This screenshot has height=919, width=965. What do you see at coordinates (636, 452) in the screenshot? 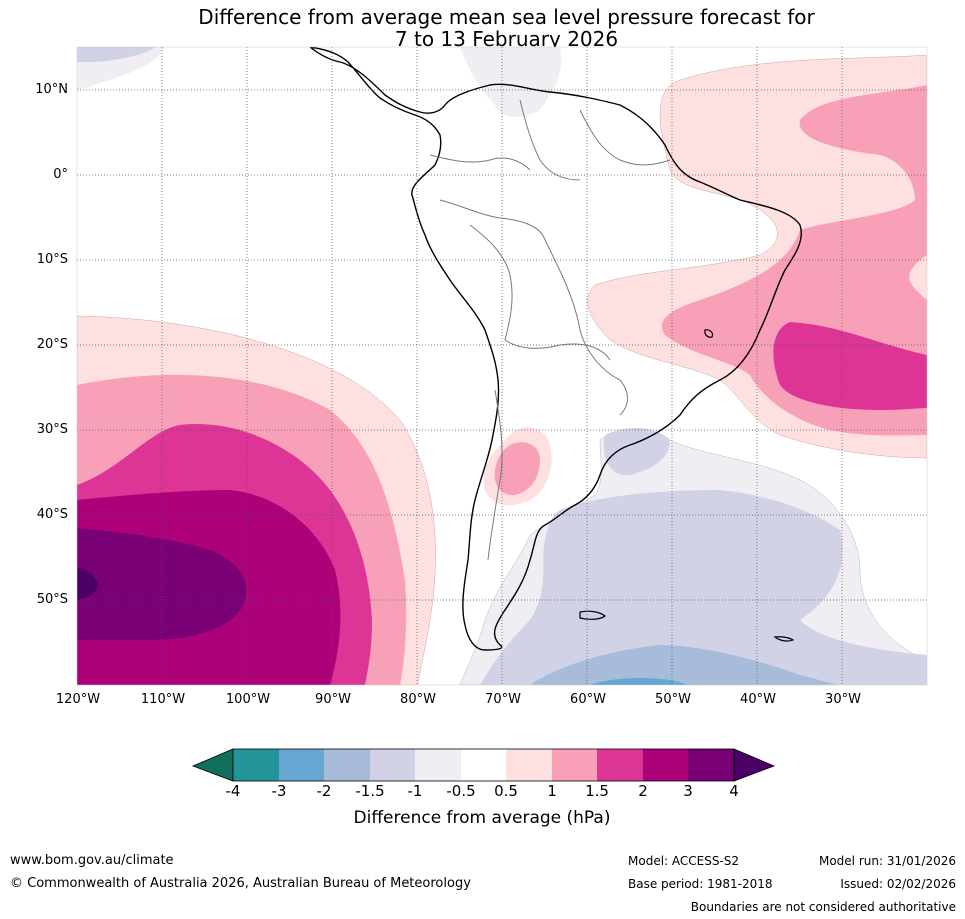
I see `uruguay-negative-anomaly` at bounding box center [636, 452].